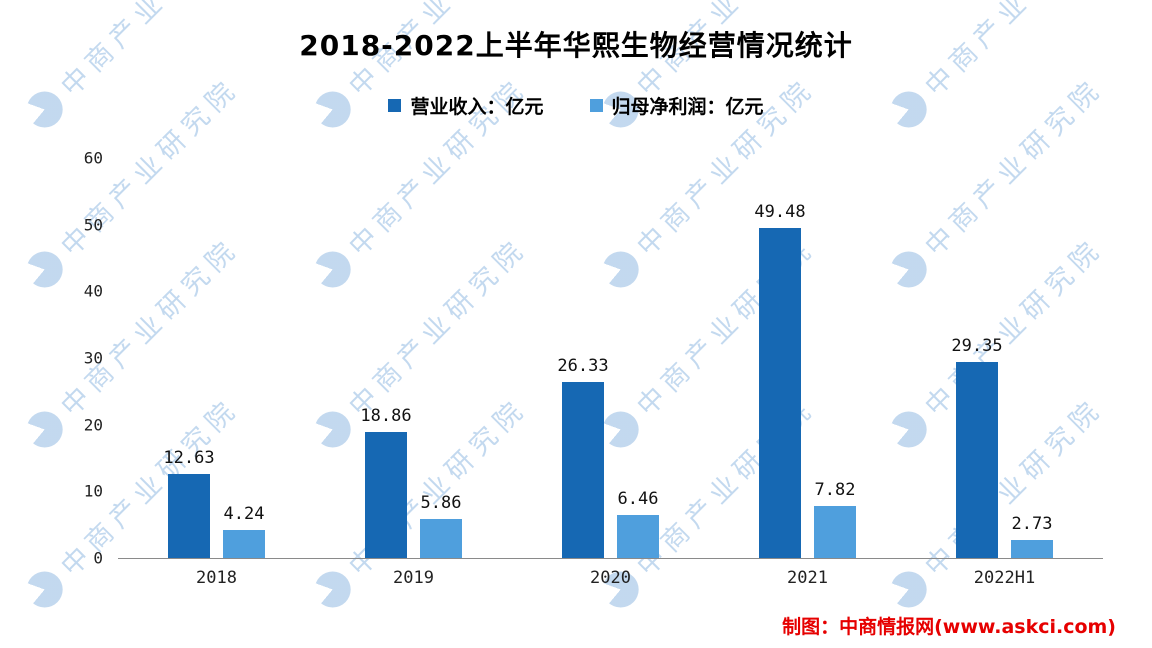 Image resolution: width=1152 pixels, height=648 pixels. I want to click on bar-value-label: 12.63, so click(189, 457).